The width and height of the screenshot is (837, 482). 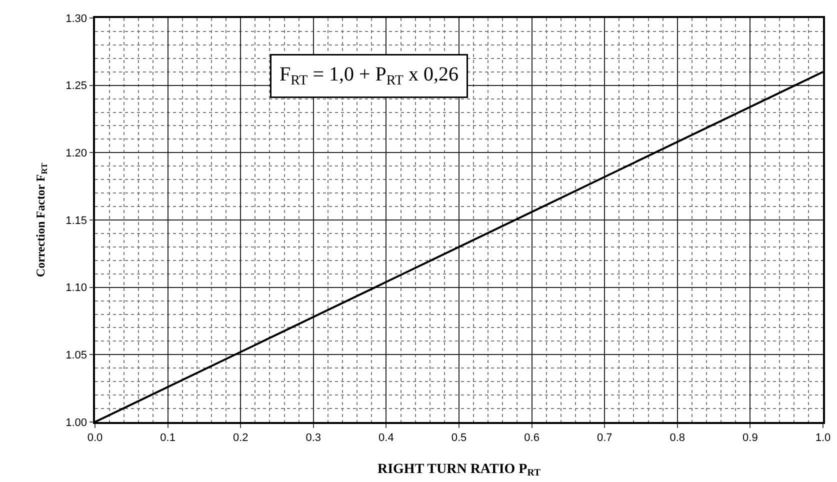 What do you see at coordinates (77, 422) in the screenshot?
I see `y-tick-label: 1.00` at bounding box center [77, 422].